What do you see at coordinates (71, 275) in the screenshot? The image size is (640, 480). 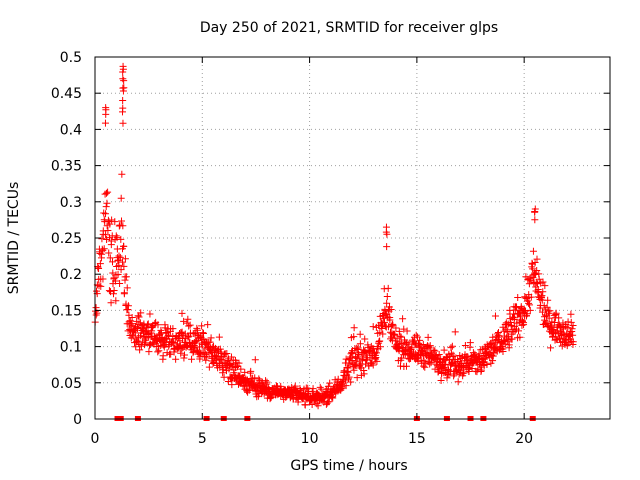 I see `y-tick-label: 0.2` at bounding box center [71, 275].